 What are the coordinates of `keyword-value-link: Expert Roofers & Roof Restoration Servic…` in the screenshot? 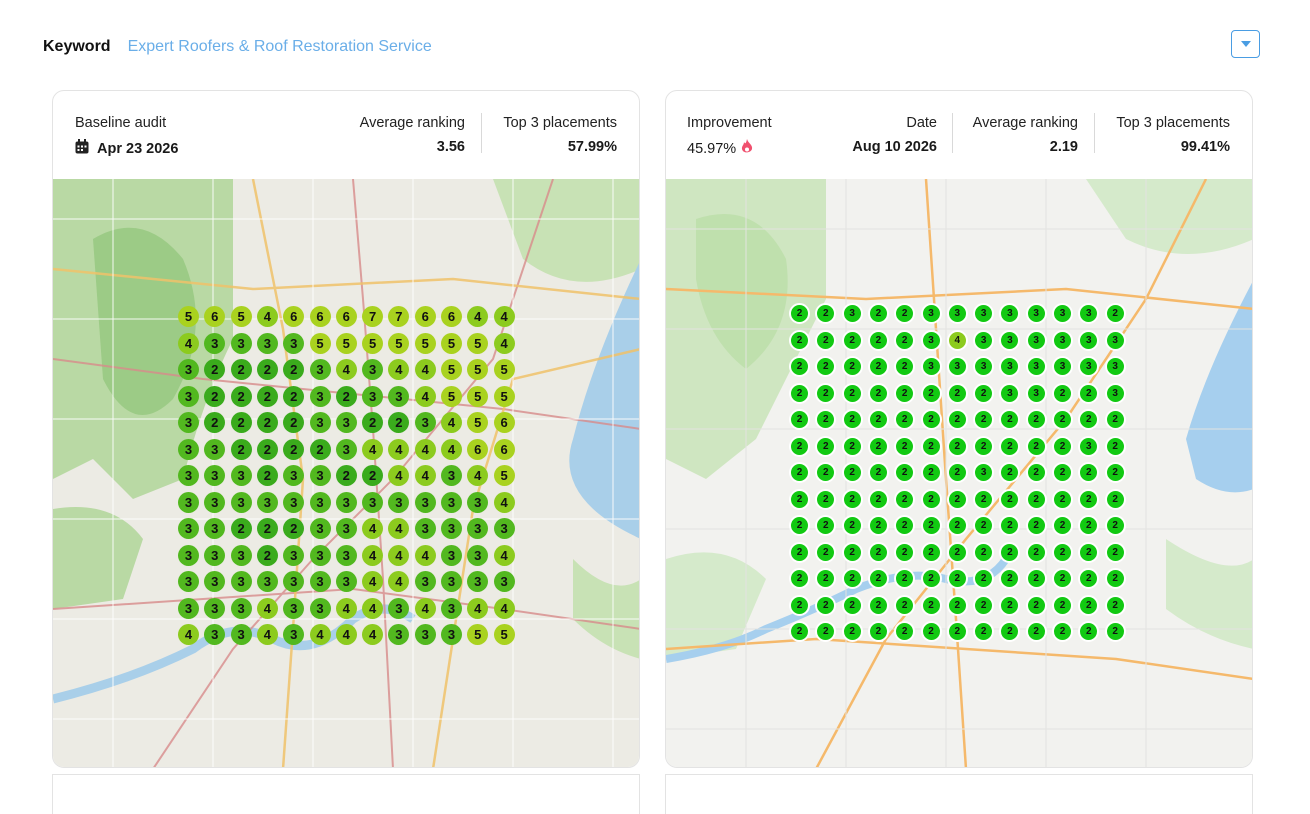 It's located at (279, 46).